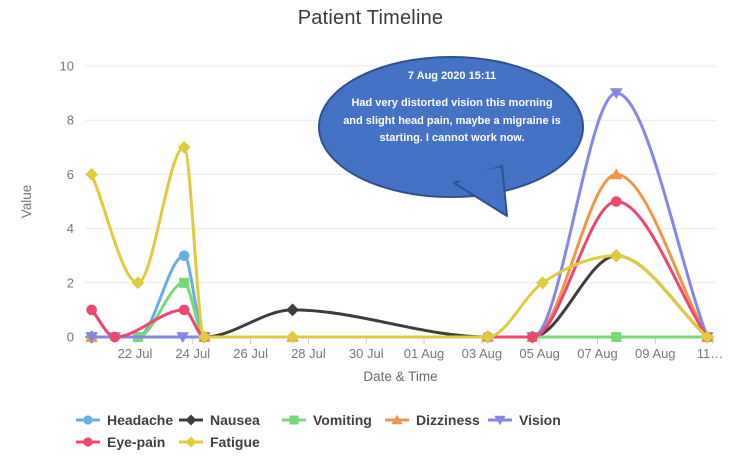 This screenshot has height=465, width=741. Describe the element at coordinates (500, 420) in the screenshot. I see `triangle-down-marker-icon` at that location.